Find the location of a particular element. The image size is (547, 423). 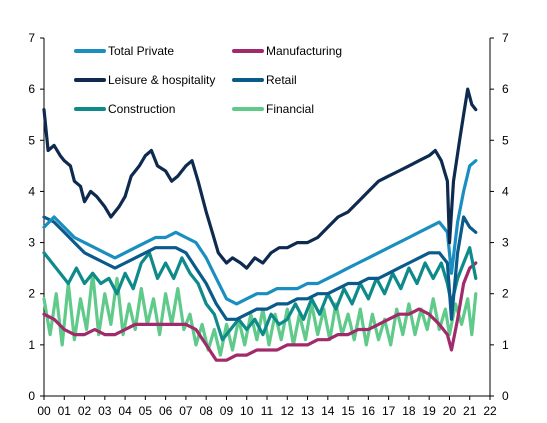

y2-tick-label: 1 is located at coordinates (505, 345).